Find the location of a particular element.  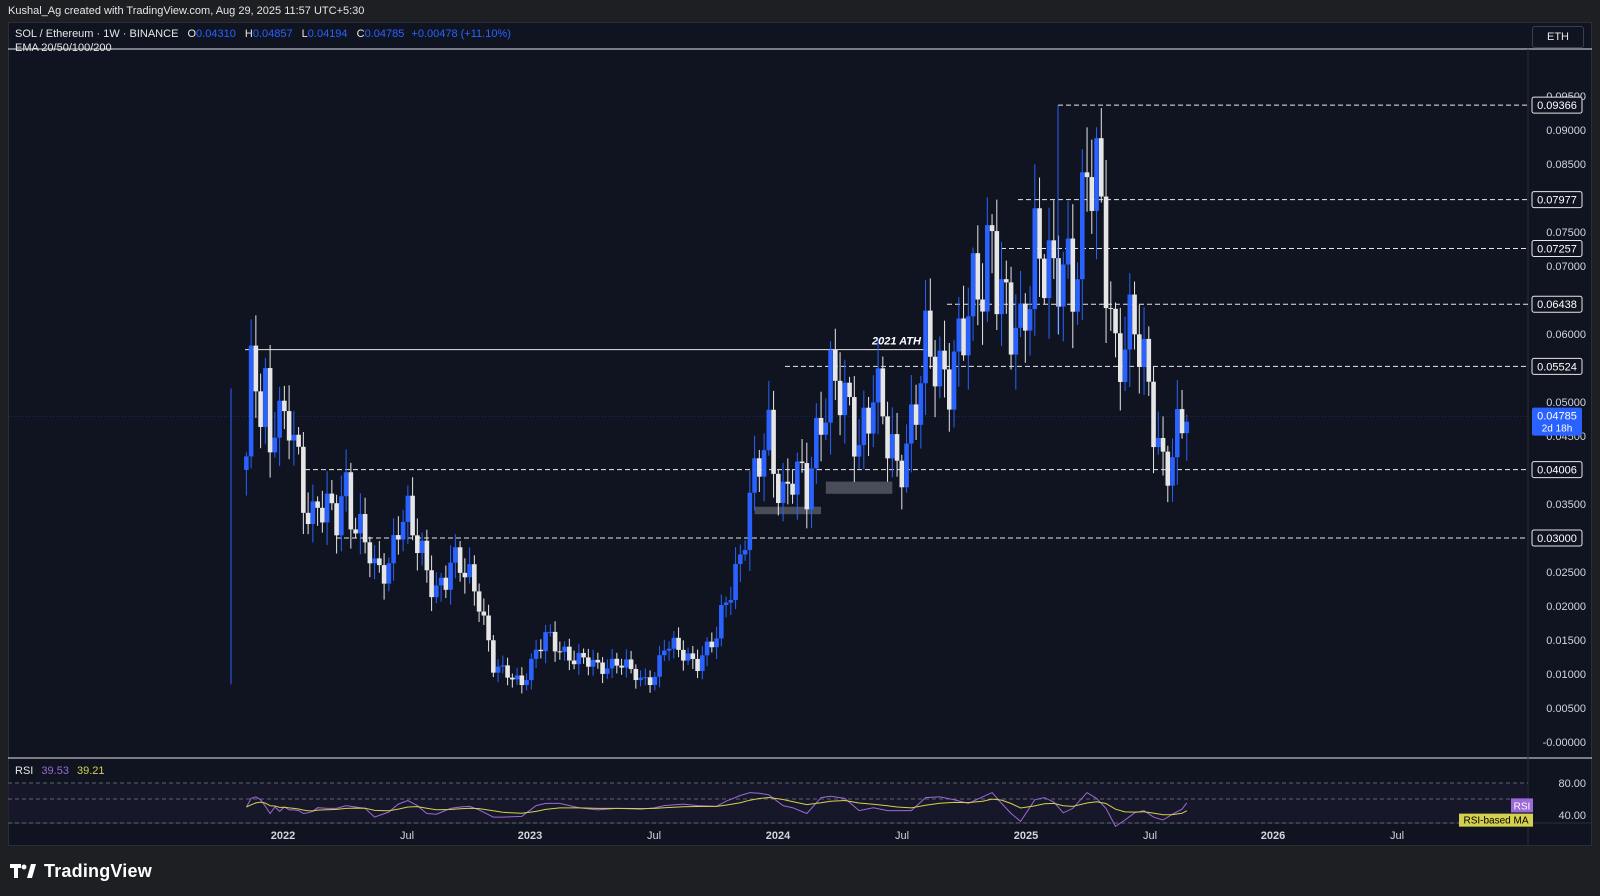

x-tick-label: Jul is located at coordinates (407, 836).